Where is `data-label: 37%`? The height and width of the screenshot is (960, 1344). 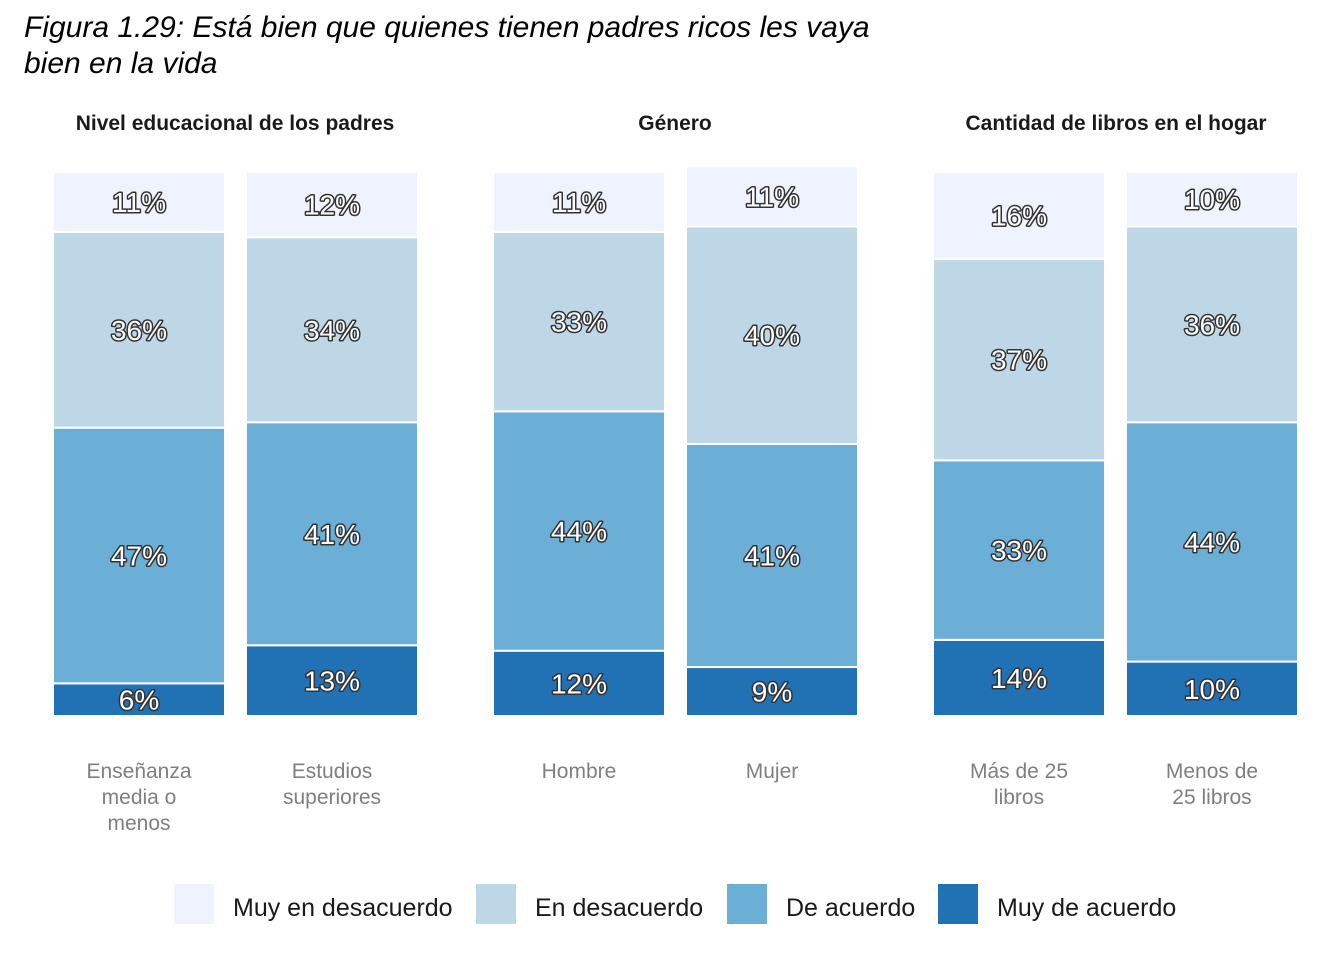 data-label: 37% is located at coordinates (1019, 360).